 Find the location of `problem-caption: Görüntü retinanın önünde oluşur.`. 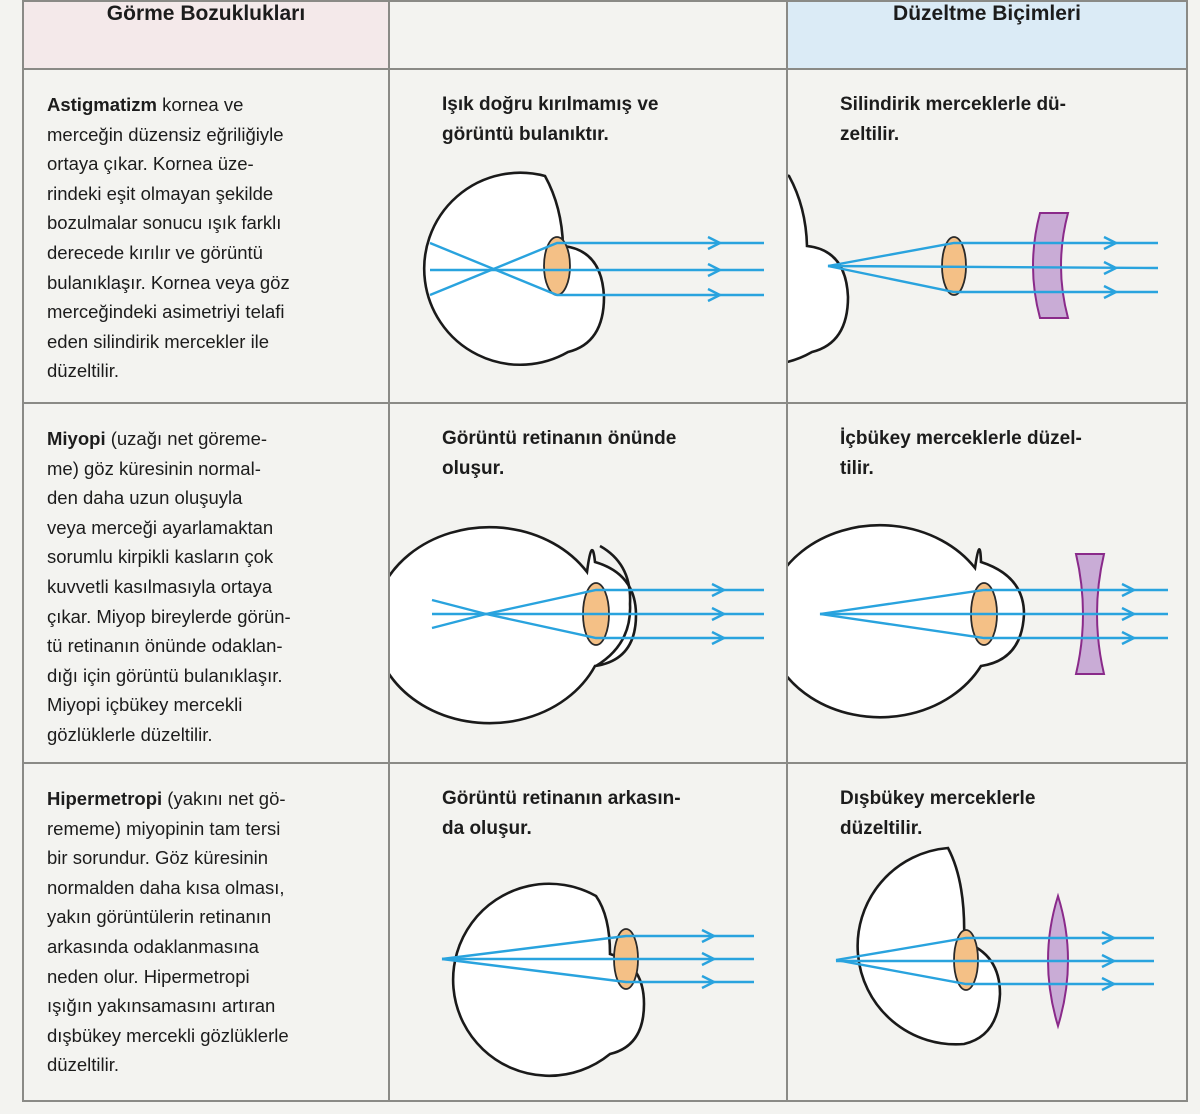

problem-caption: Görüntü retinanın önünde oluşur. is located at coordinates (559, 453).